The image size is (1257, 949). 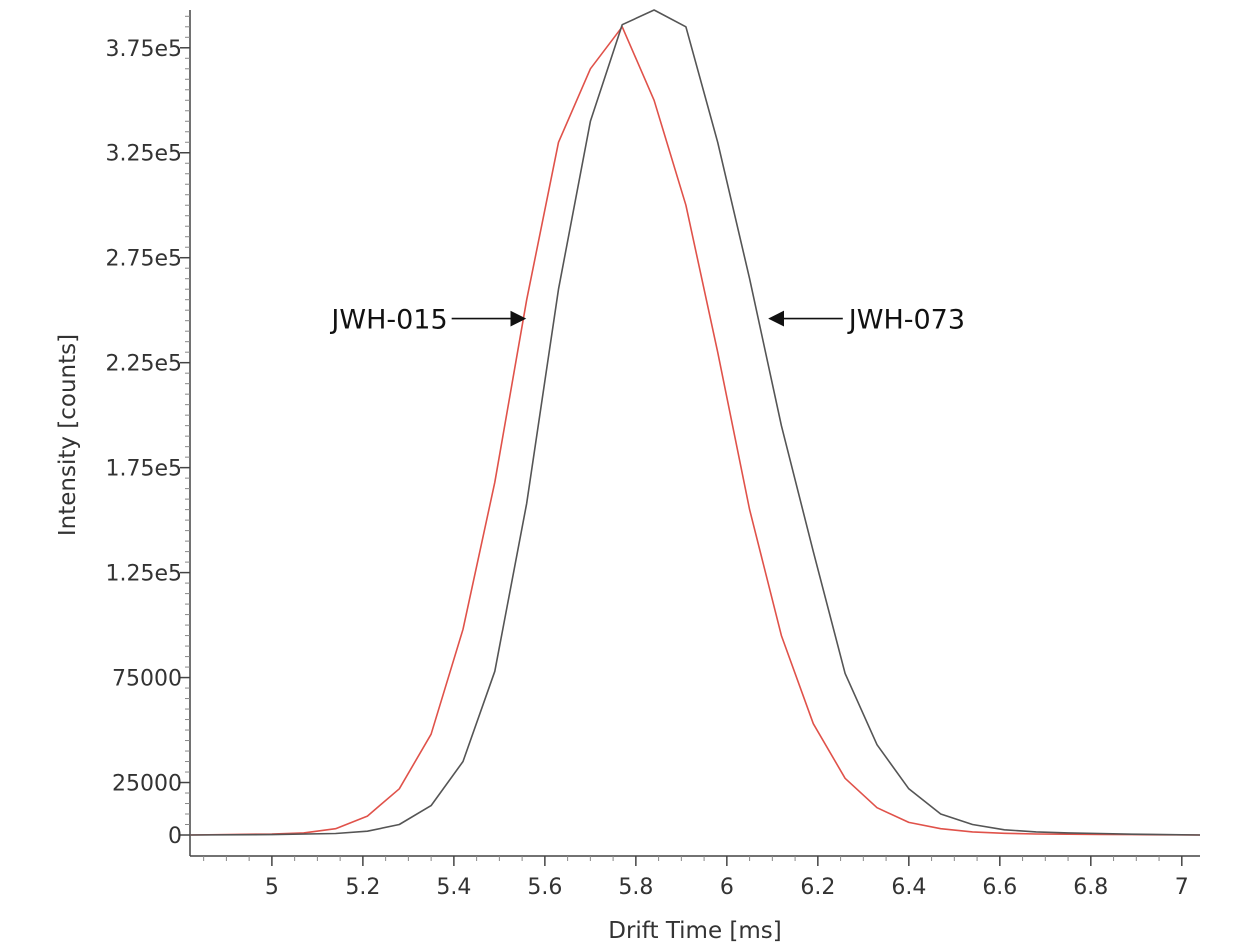 What do you see at coordinates (696, 878) in the screenshot?
I see `x-tick-group: 5 5.2 5.4 5.6 5.8 6 6.2 6.4 6.6 6.8 7` at bounding box center [696, 878].